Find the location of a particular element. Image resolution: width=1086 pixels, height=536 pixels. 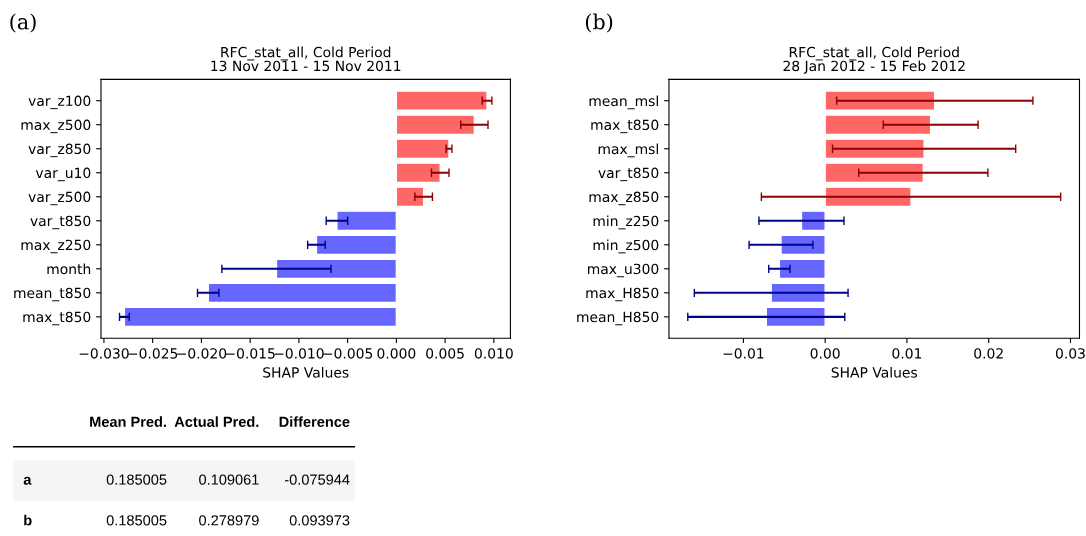

x-tick-label: −0.01 is located at coordinates (743, 353).